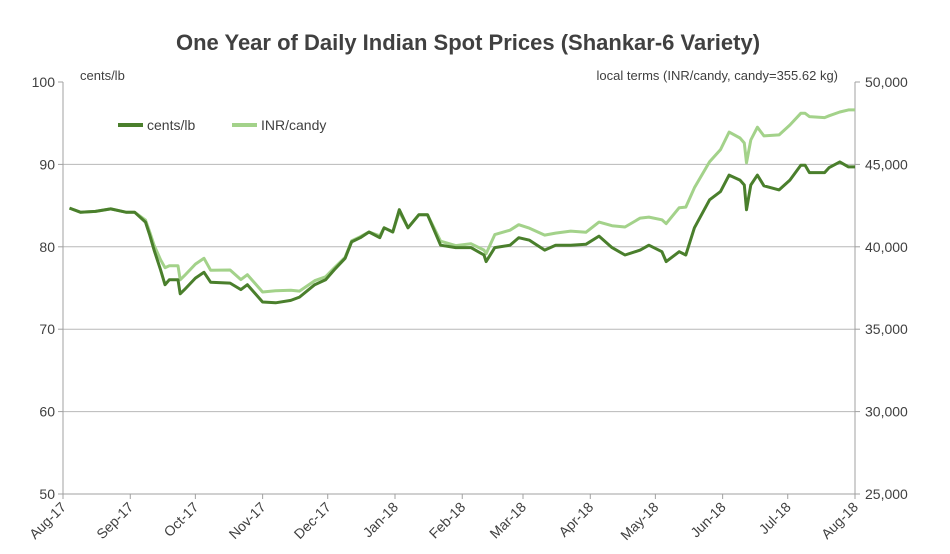 The height and width of the screenshot is (554, 950). What do you see at coordinates (44, 82) in the screenshot?
I see `y-tick-label-left: 100` at bounding box center [44, 82].